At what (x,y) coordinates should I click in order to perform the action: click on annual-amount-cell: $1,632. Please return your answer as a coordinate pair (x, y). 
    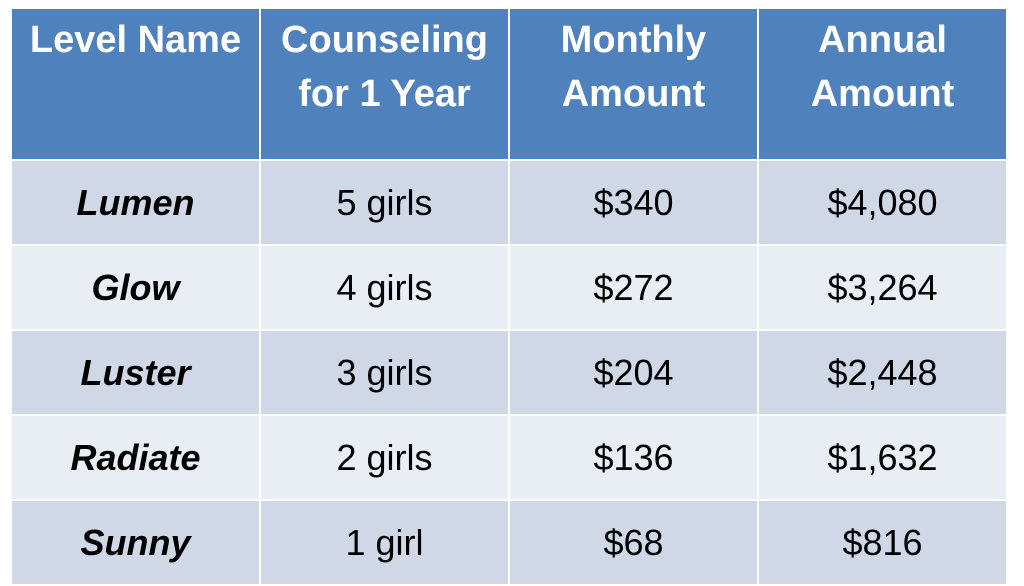
    Looking at the image, I should click on (882, 457).